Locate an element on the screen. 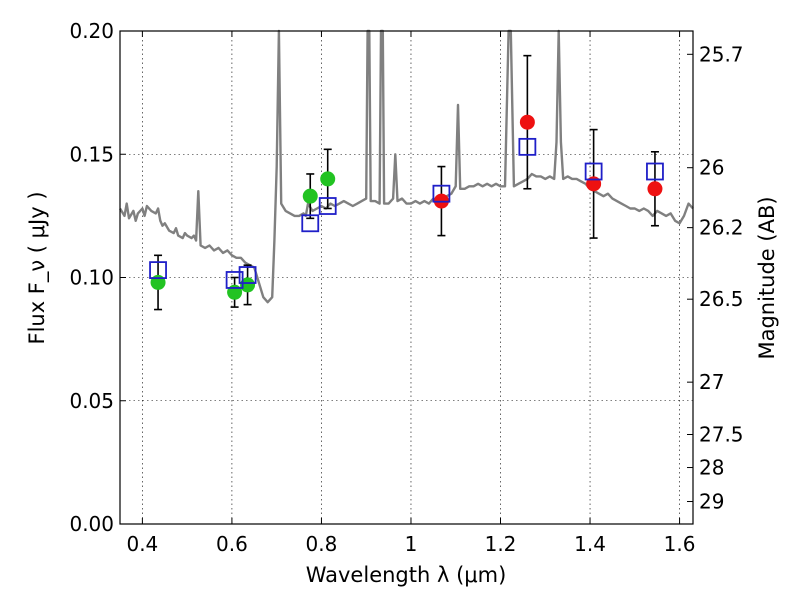  mag-tick-label: 28 is located at coordinates (711, 468).